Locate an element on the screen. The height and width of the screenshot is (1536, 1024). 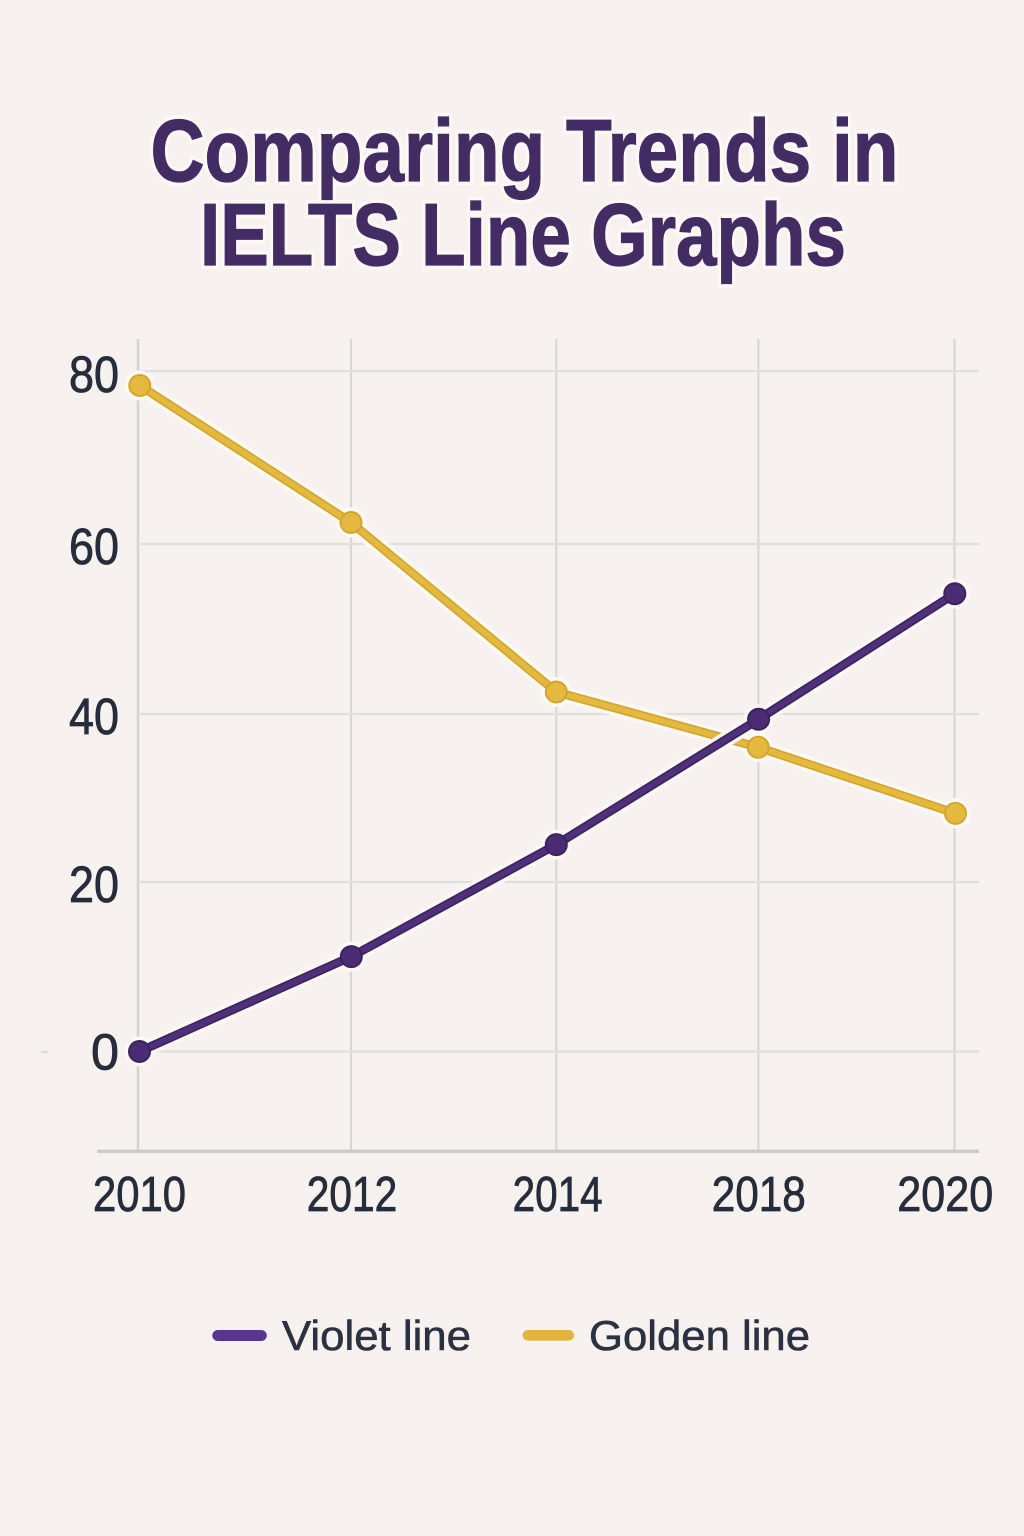
svg-text: IELTS Line Graphs is located at coordinates (523, 234).